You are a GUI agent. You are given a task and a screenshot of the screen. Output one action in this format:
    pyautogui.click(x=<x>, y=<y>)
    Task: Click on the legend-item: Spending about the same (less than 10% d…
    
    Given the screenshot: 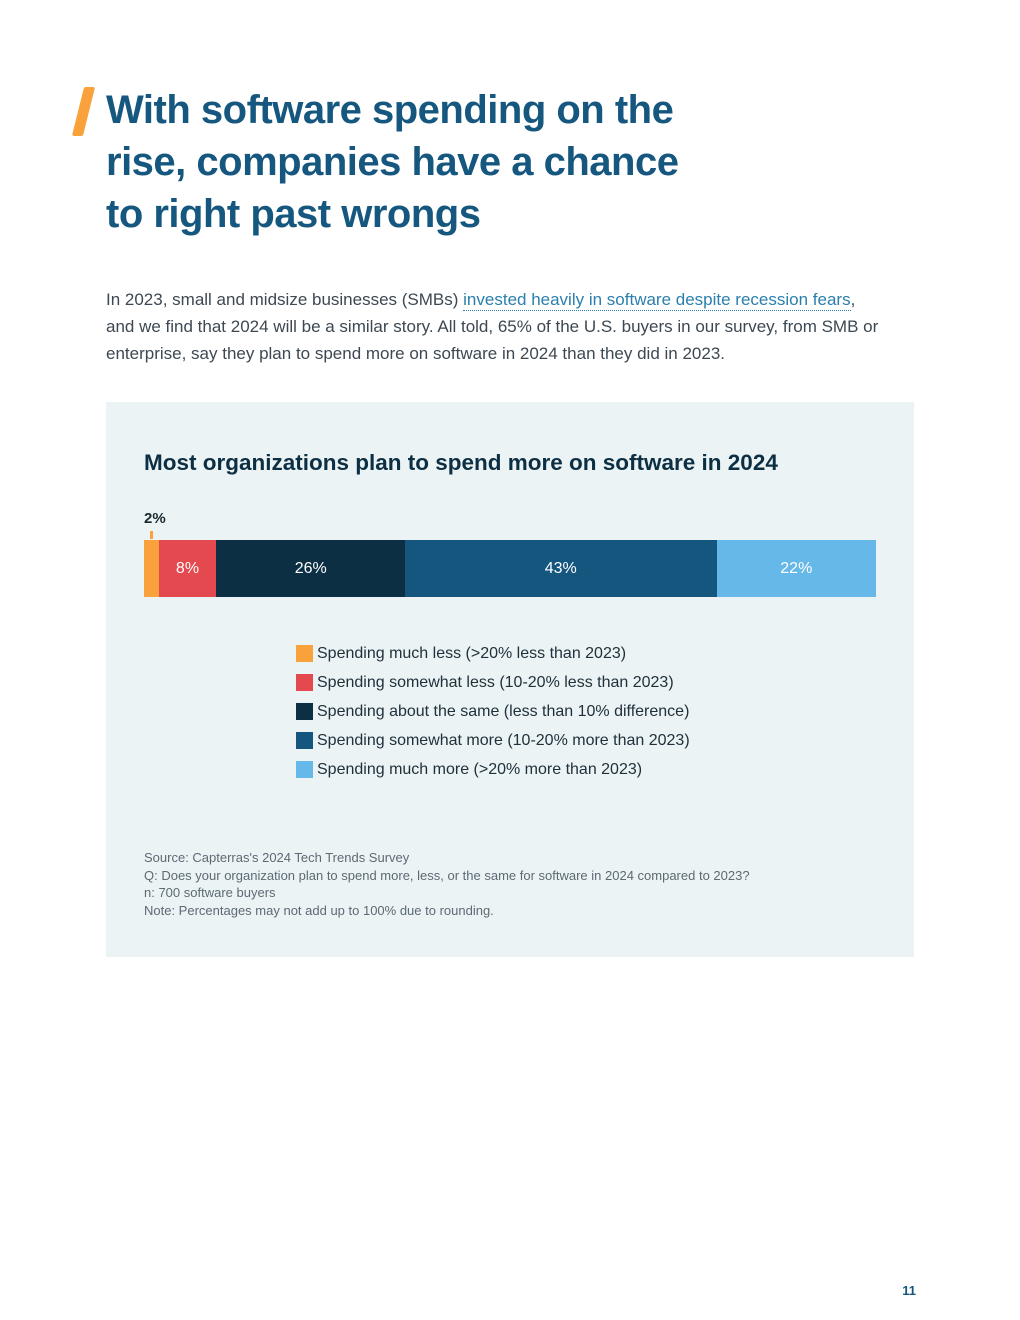 What is the action you would take?
    pyautogui.click(x=586, y=711)
    